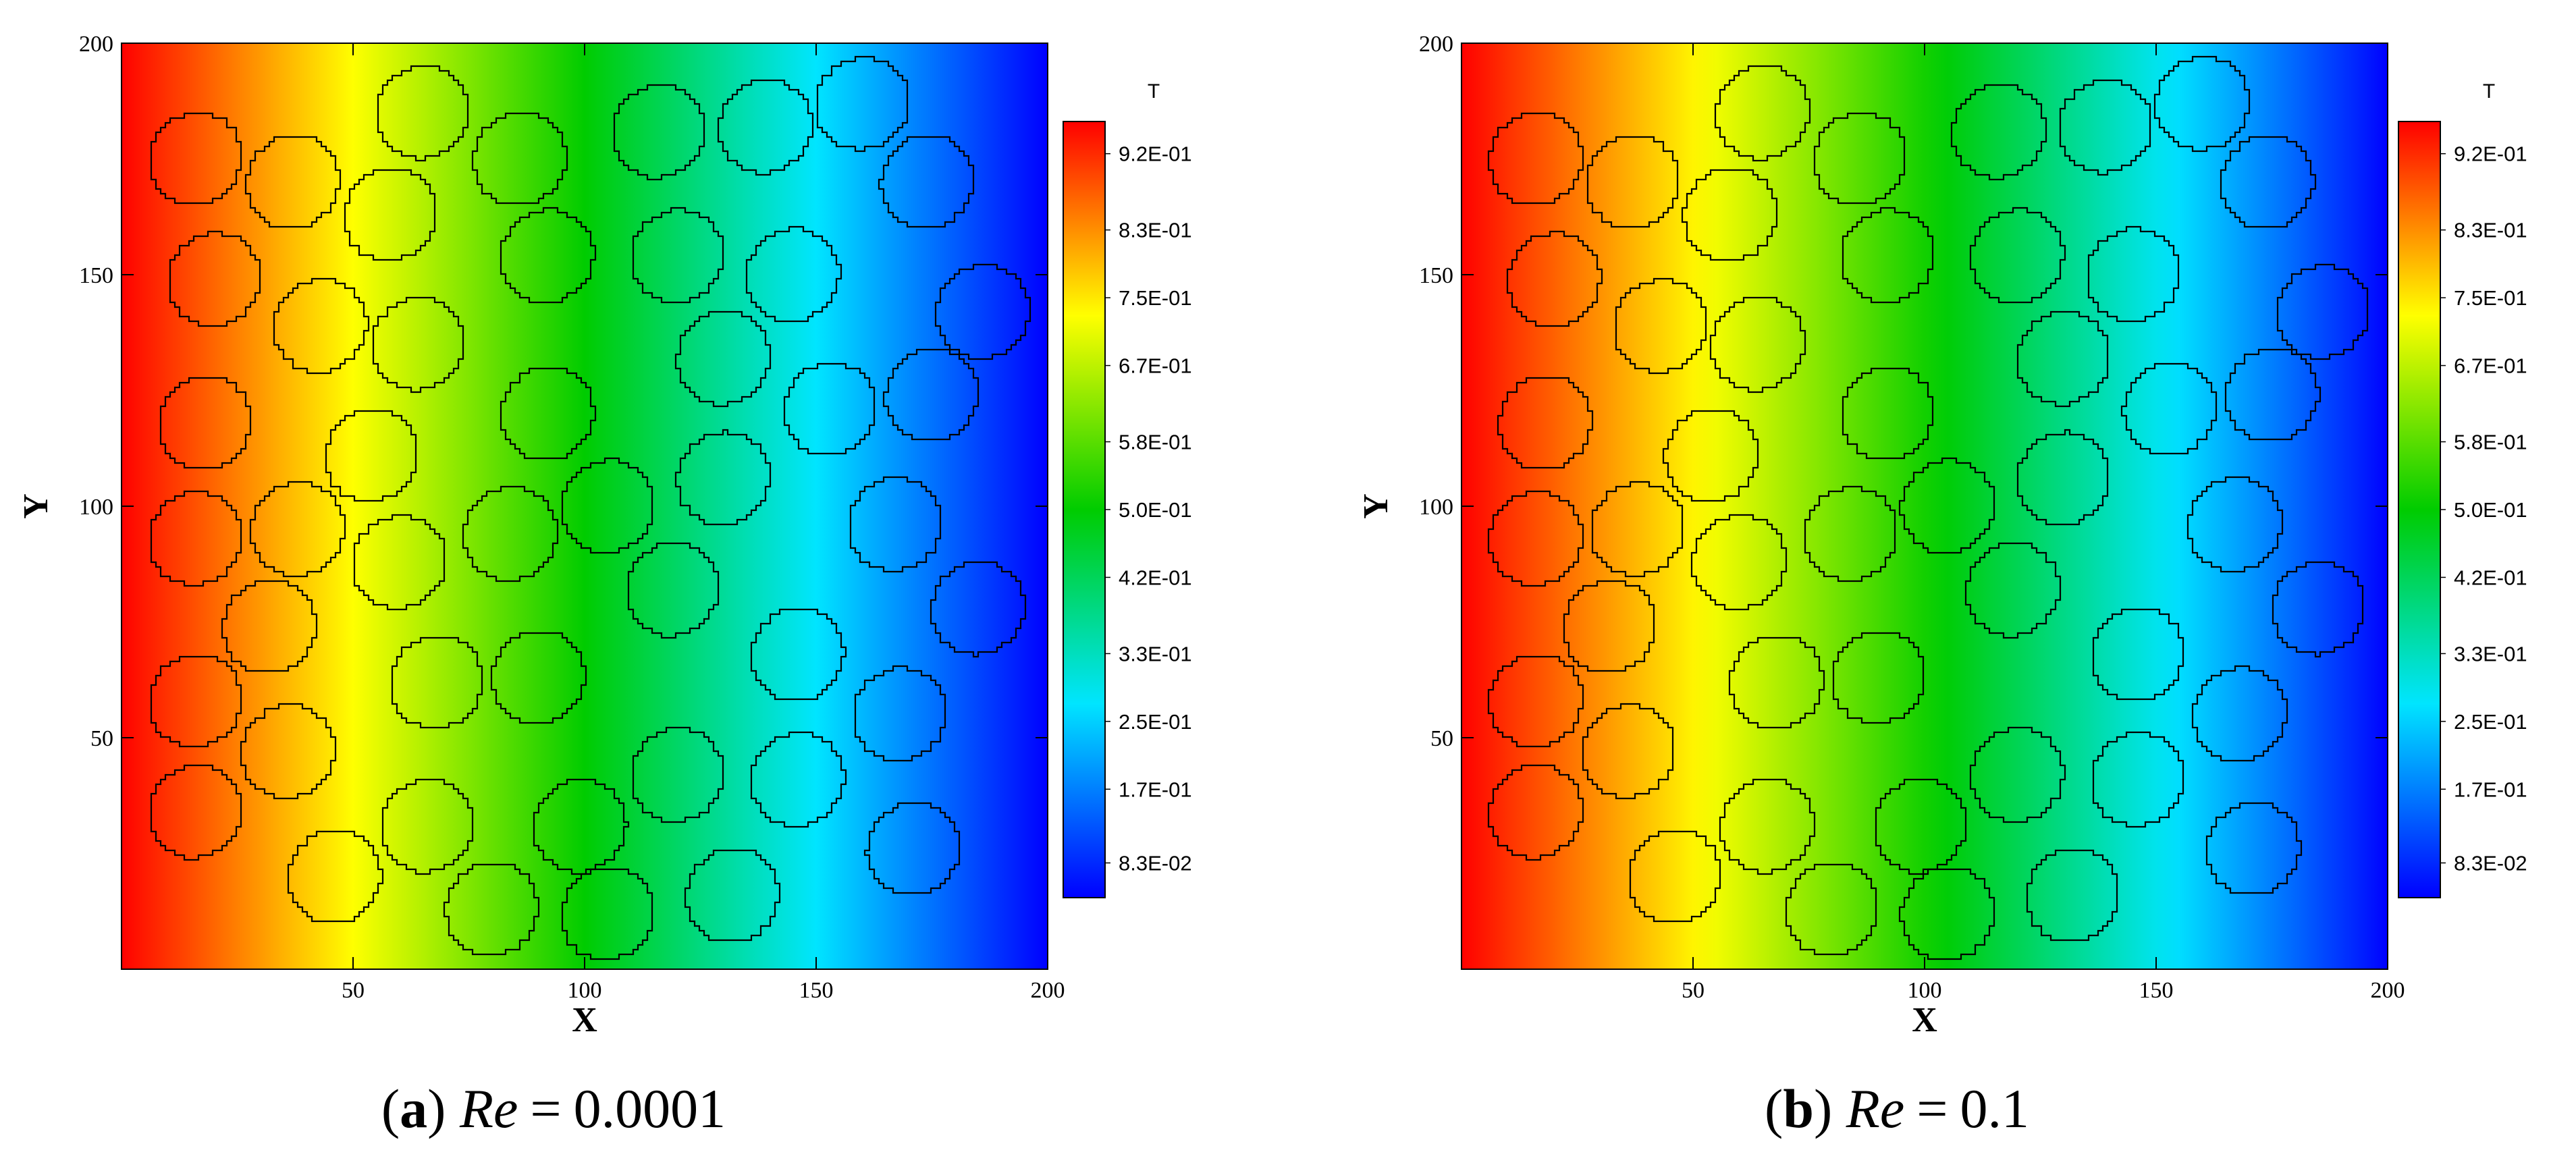 This screenshot has height=1171, width=2576. Describe the element at coordinates (96, 275) in the screenshot. I see `y-tick-label: 150` at that location.